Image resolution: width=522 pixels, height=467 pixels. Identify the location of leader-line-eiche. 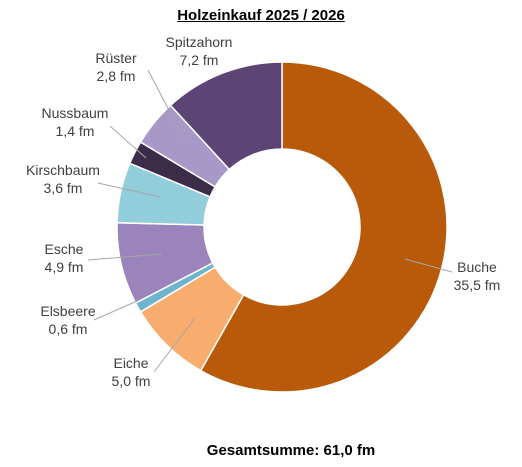
(174, 345).